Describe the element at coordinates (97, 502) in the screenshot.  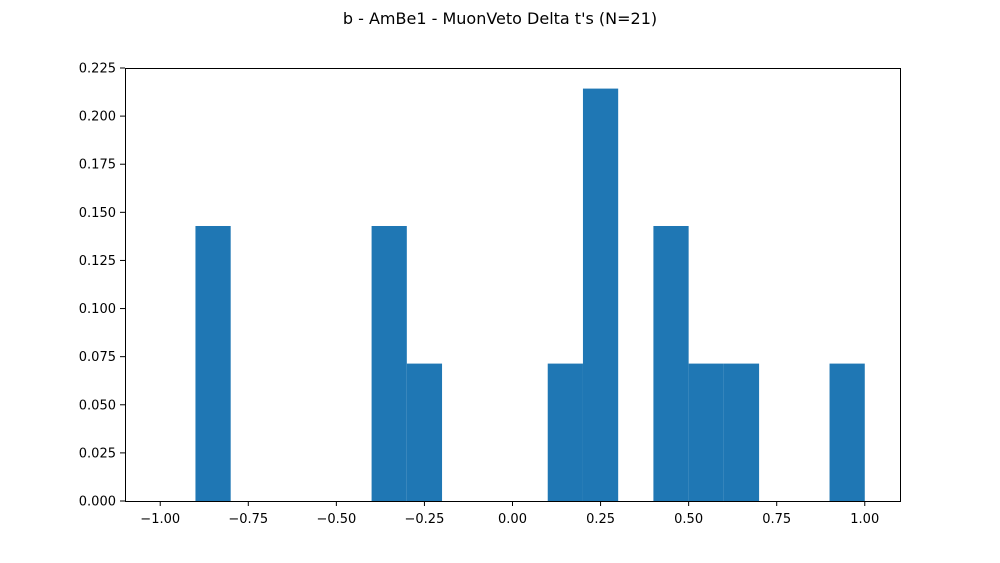
I see `y-tick-label: 0.000` at that location.